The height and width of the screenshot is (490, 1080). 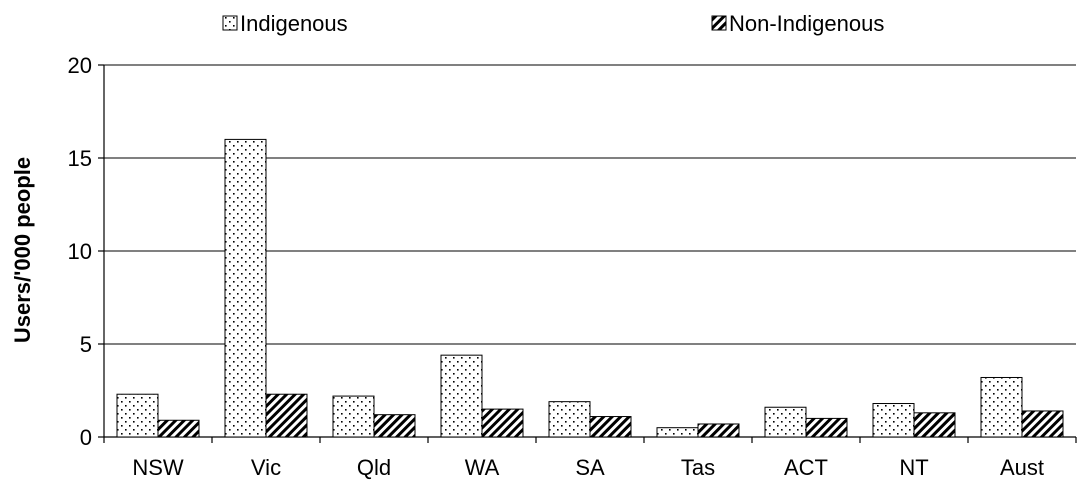 What do you see at coordinates (461, 396) in the screenshot?
I see `bar-indigenous-wa` at bounding box center [461, 396].